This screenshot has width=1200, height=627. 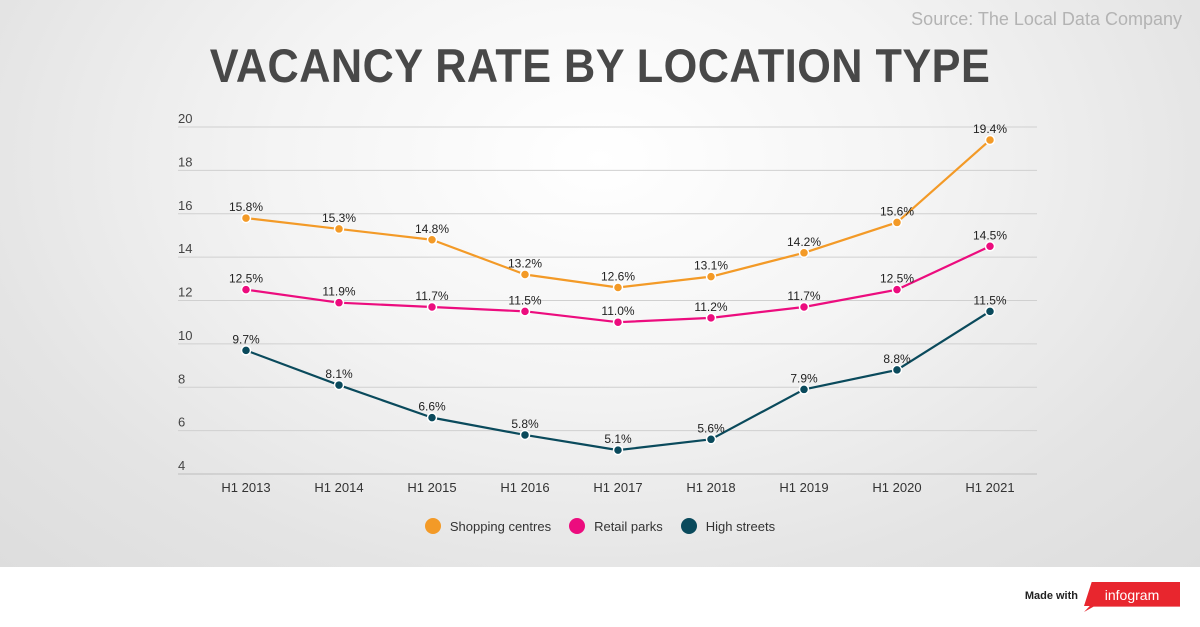 What do you see at coordinates (246, 207) in the screenshot?
I see `data-label: 15.8%` at bounding box center [246, 207].